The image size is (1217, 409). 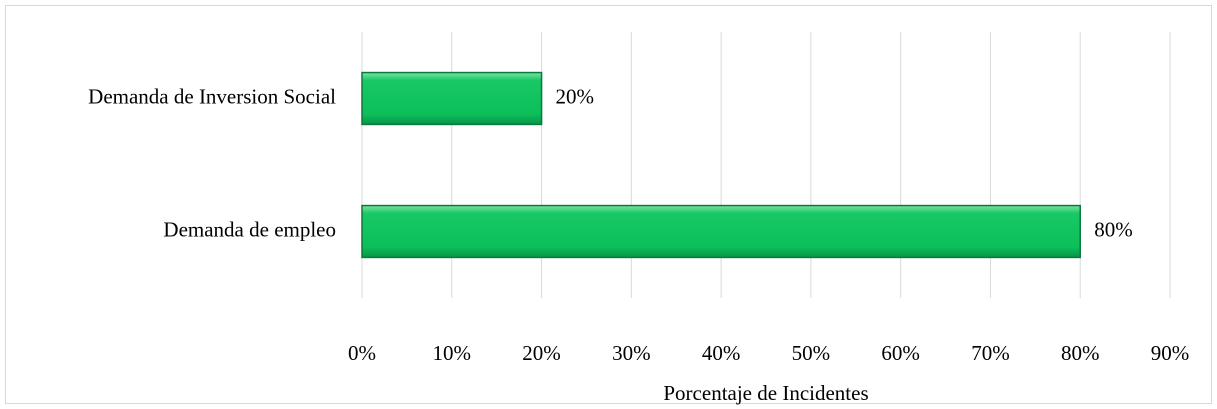 What do you see at coordinates (212, 96) in the screenshot?
I see `y-tick-label: Demanda de Inversion Social` at bounding box center [212, 96].